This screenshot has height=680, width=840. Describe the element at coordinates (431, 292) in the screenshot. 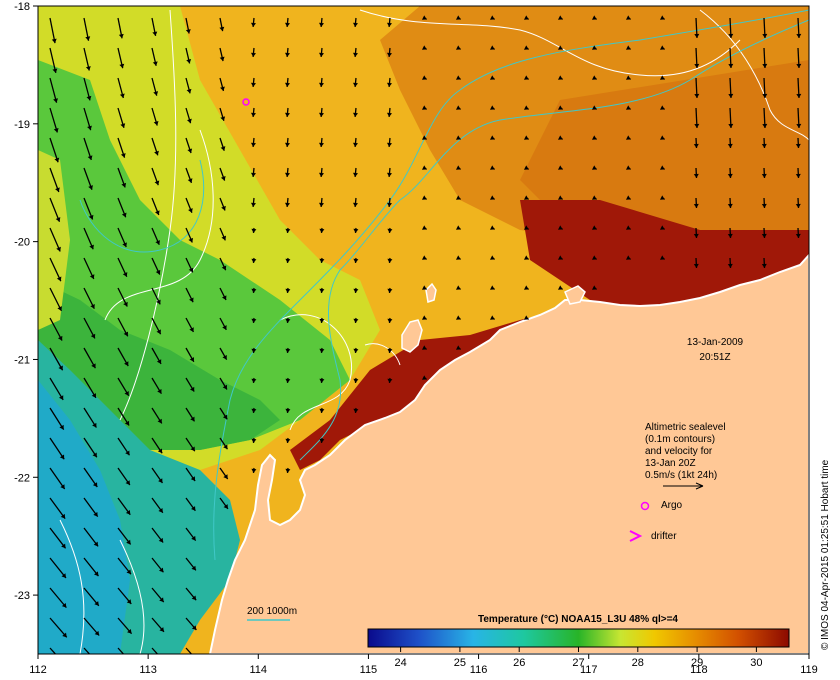

I see `montebello-islands` at that location.